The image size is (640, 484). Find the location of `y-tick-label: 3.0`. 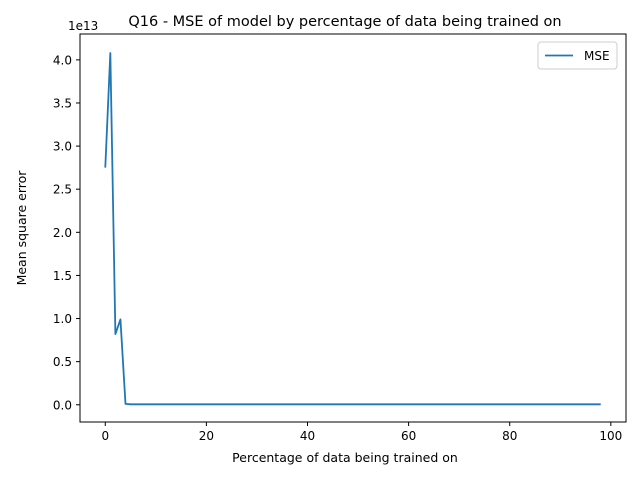

y-tick-label: 3.0 is located at coordinates (62, 147).